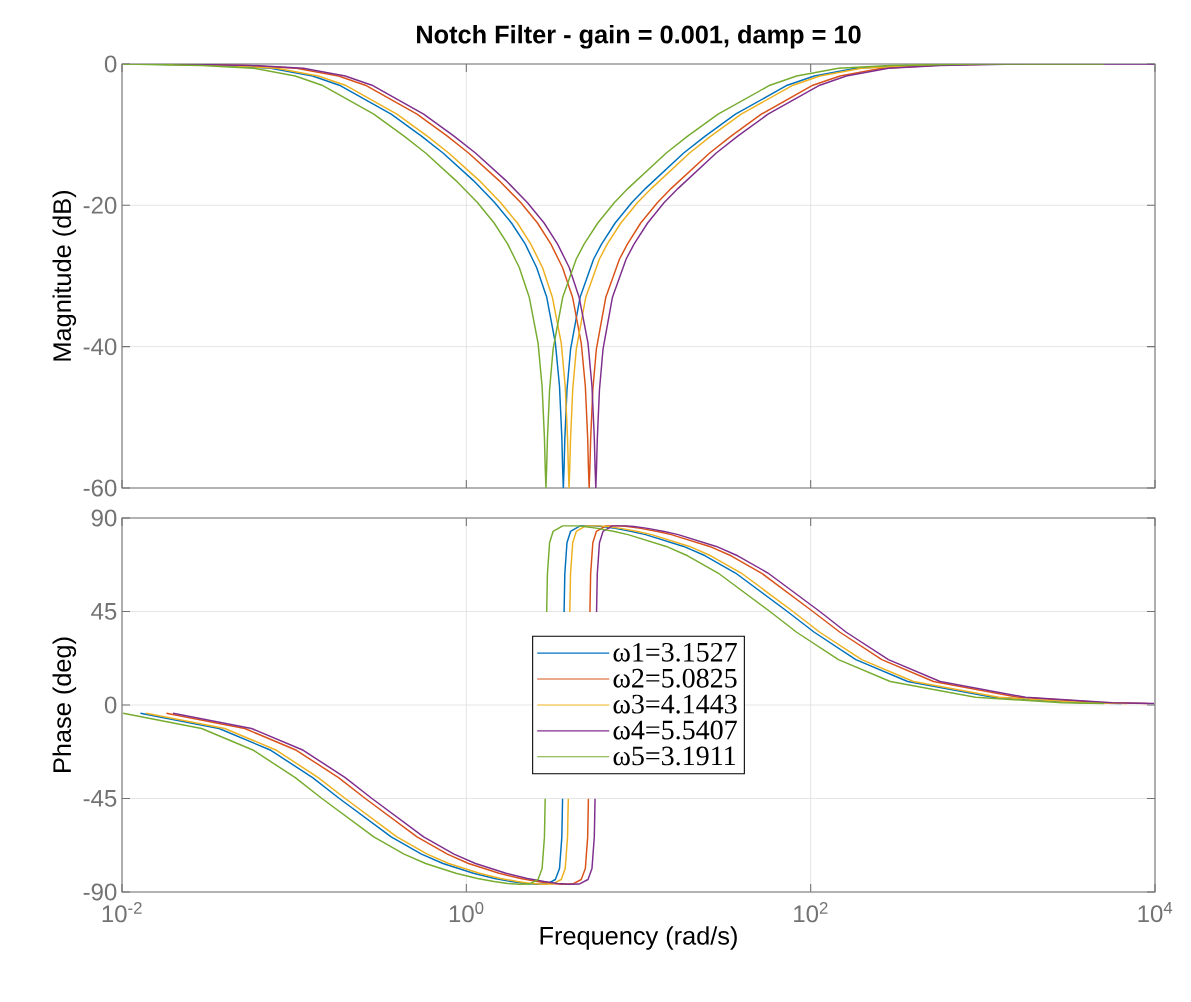 The image size is (1191, 1002). What do you see at coordinates (100, 488) in the screenshot?
I see `y-tick-label: -60` at bounding box center [100, 488].